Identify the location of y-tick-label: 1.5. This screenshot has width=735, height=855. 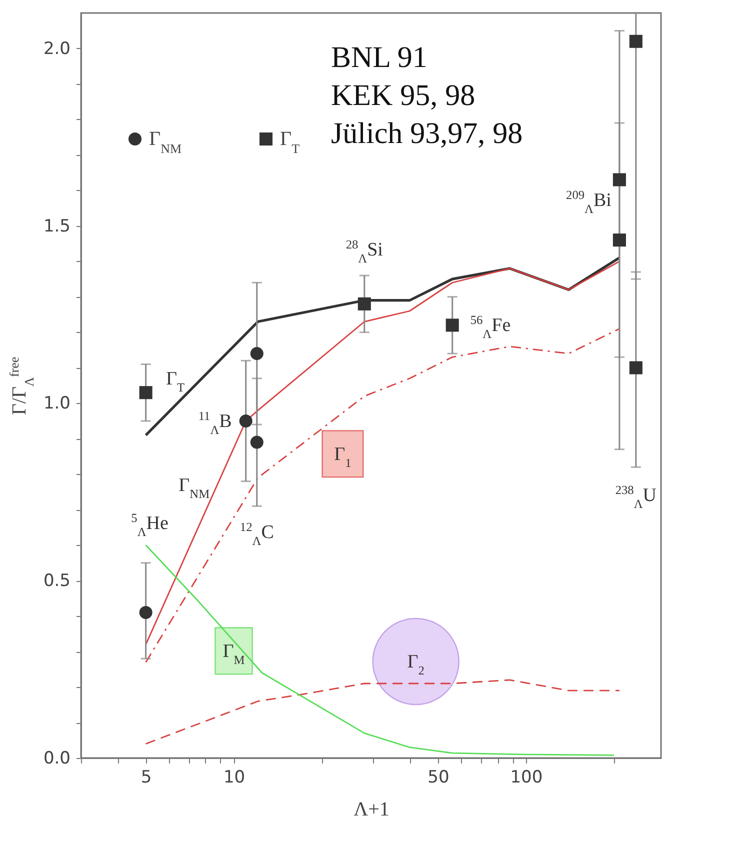
(56, 226).